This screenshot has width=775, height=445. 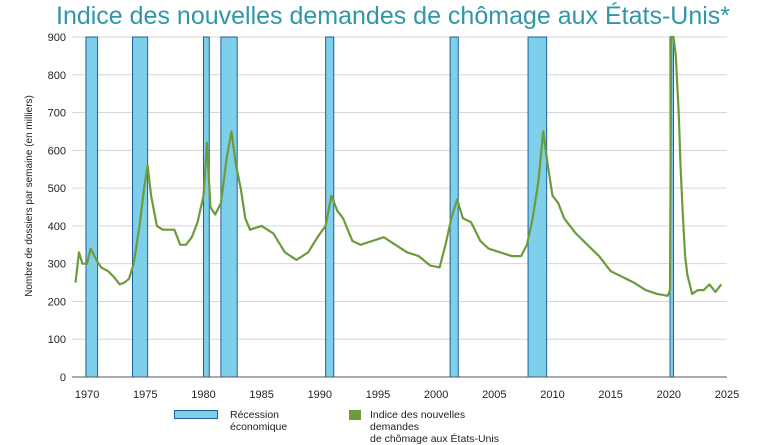 I want to click on x-tick-label-1980: 1980, so click(x=203, y=395).